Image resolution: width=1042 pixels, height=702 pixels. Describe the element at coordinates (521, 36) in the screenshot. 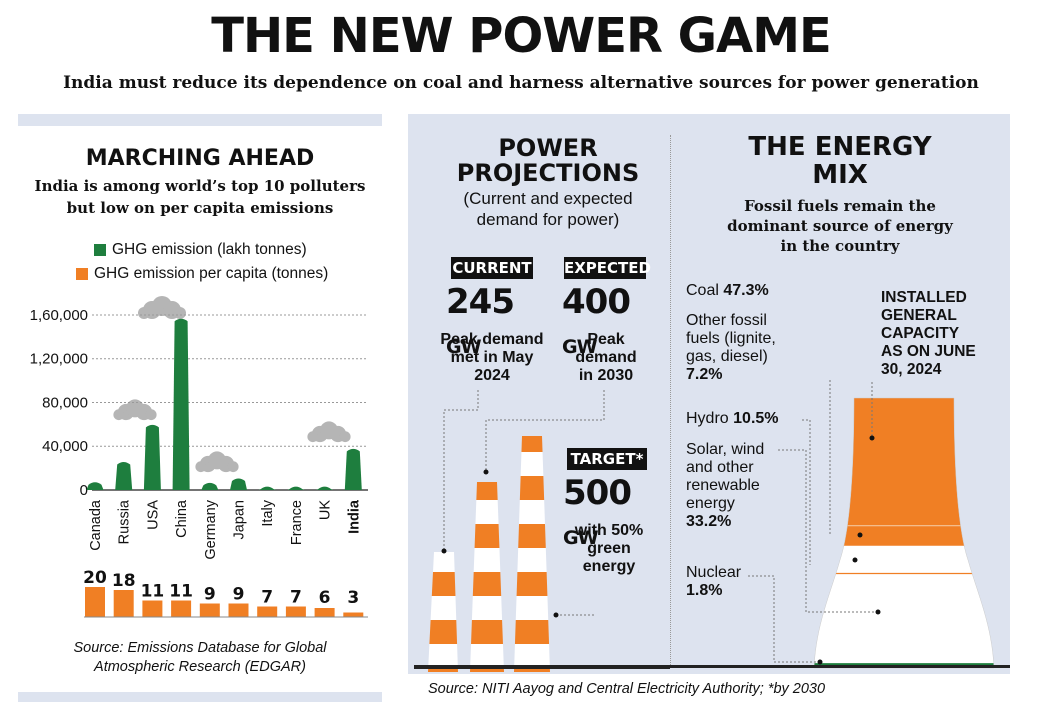

I see `main-title: THE NEW POWER GAME` at that location.